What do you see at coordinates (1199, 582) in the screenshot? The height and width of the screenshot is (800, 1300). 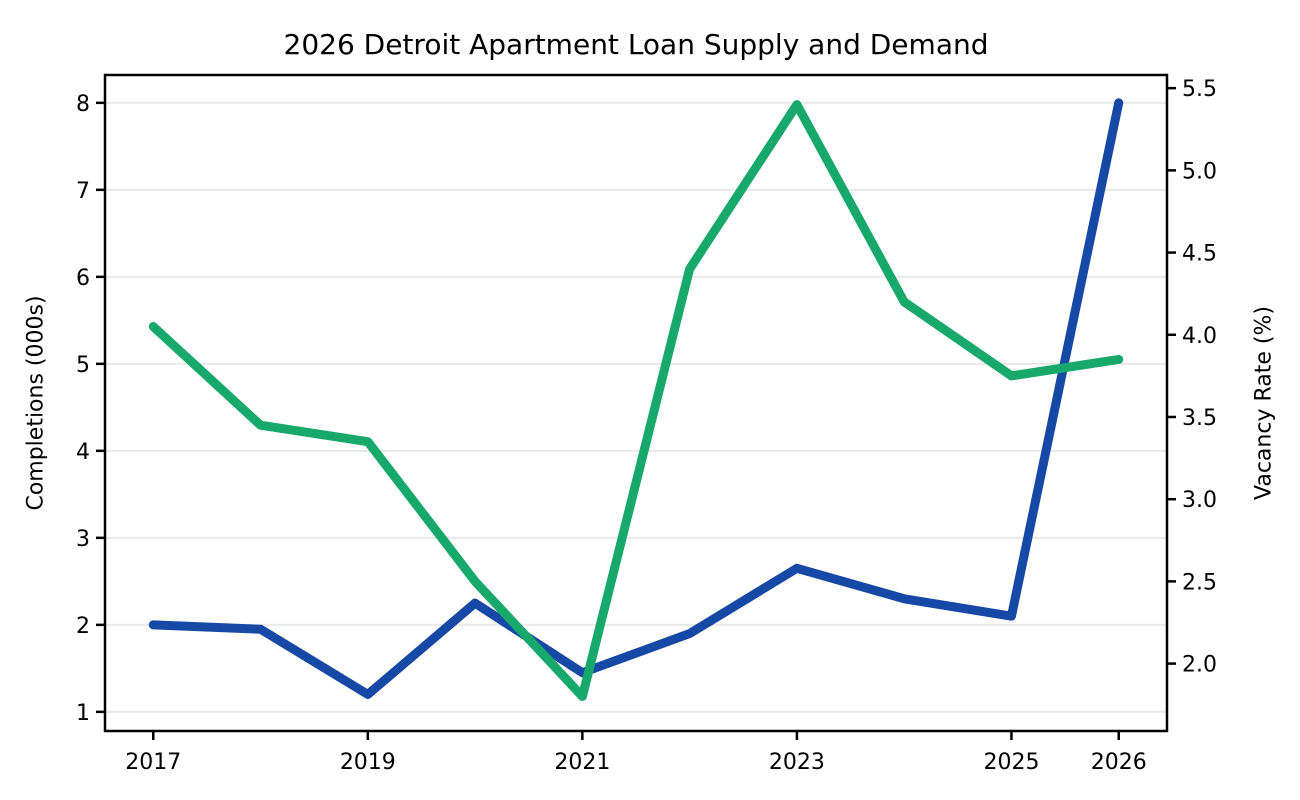 I see `right-tick-label: 2.5` at bounding box center [1199, 582].